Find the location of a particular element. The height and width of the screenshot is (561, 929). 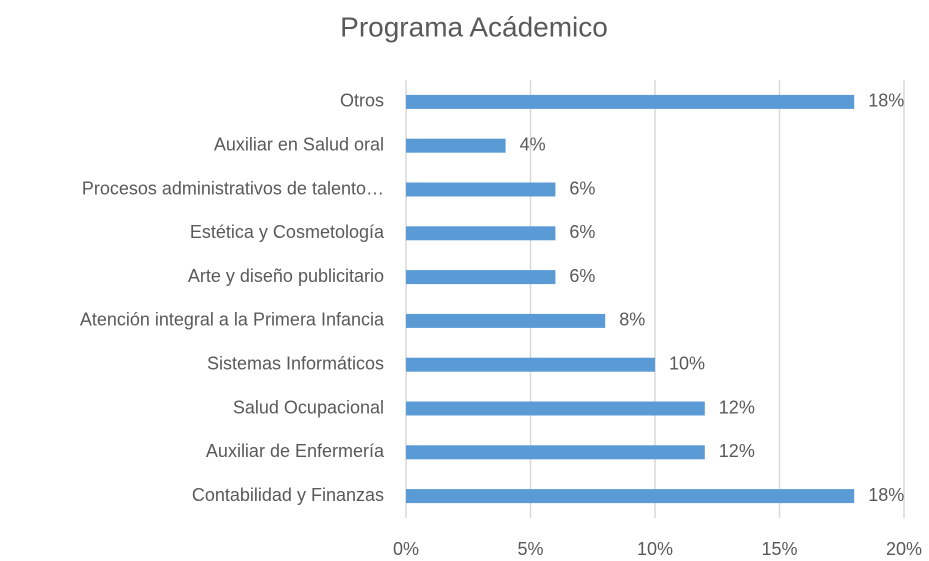

y-tick-label: Auxiliar en Salud oral is located at coordinates (299, 144).